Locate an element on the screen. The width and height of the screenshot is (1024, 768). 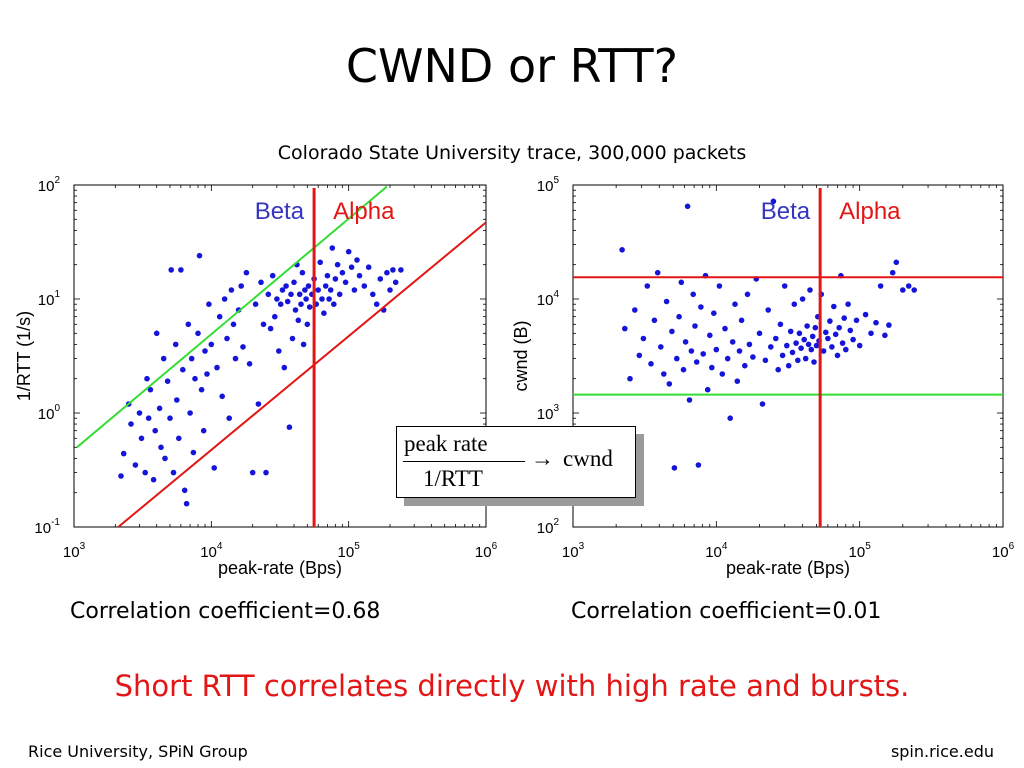
slide-title: CWND or RTT? is located at coordinates (512, 66).